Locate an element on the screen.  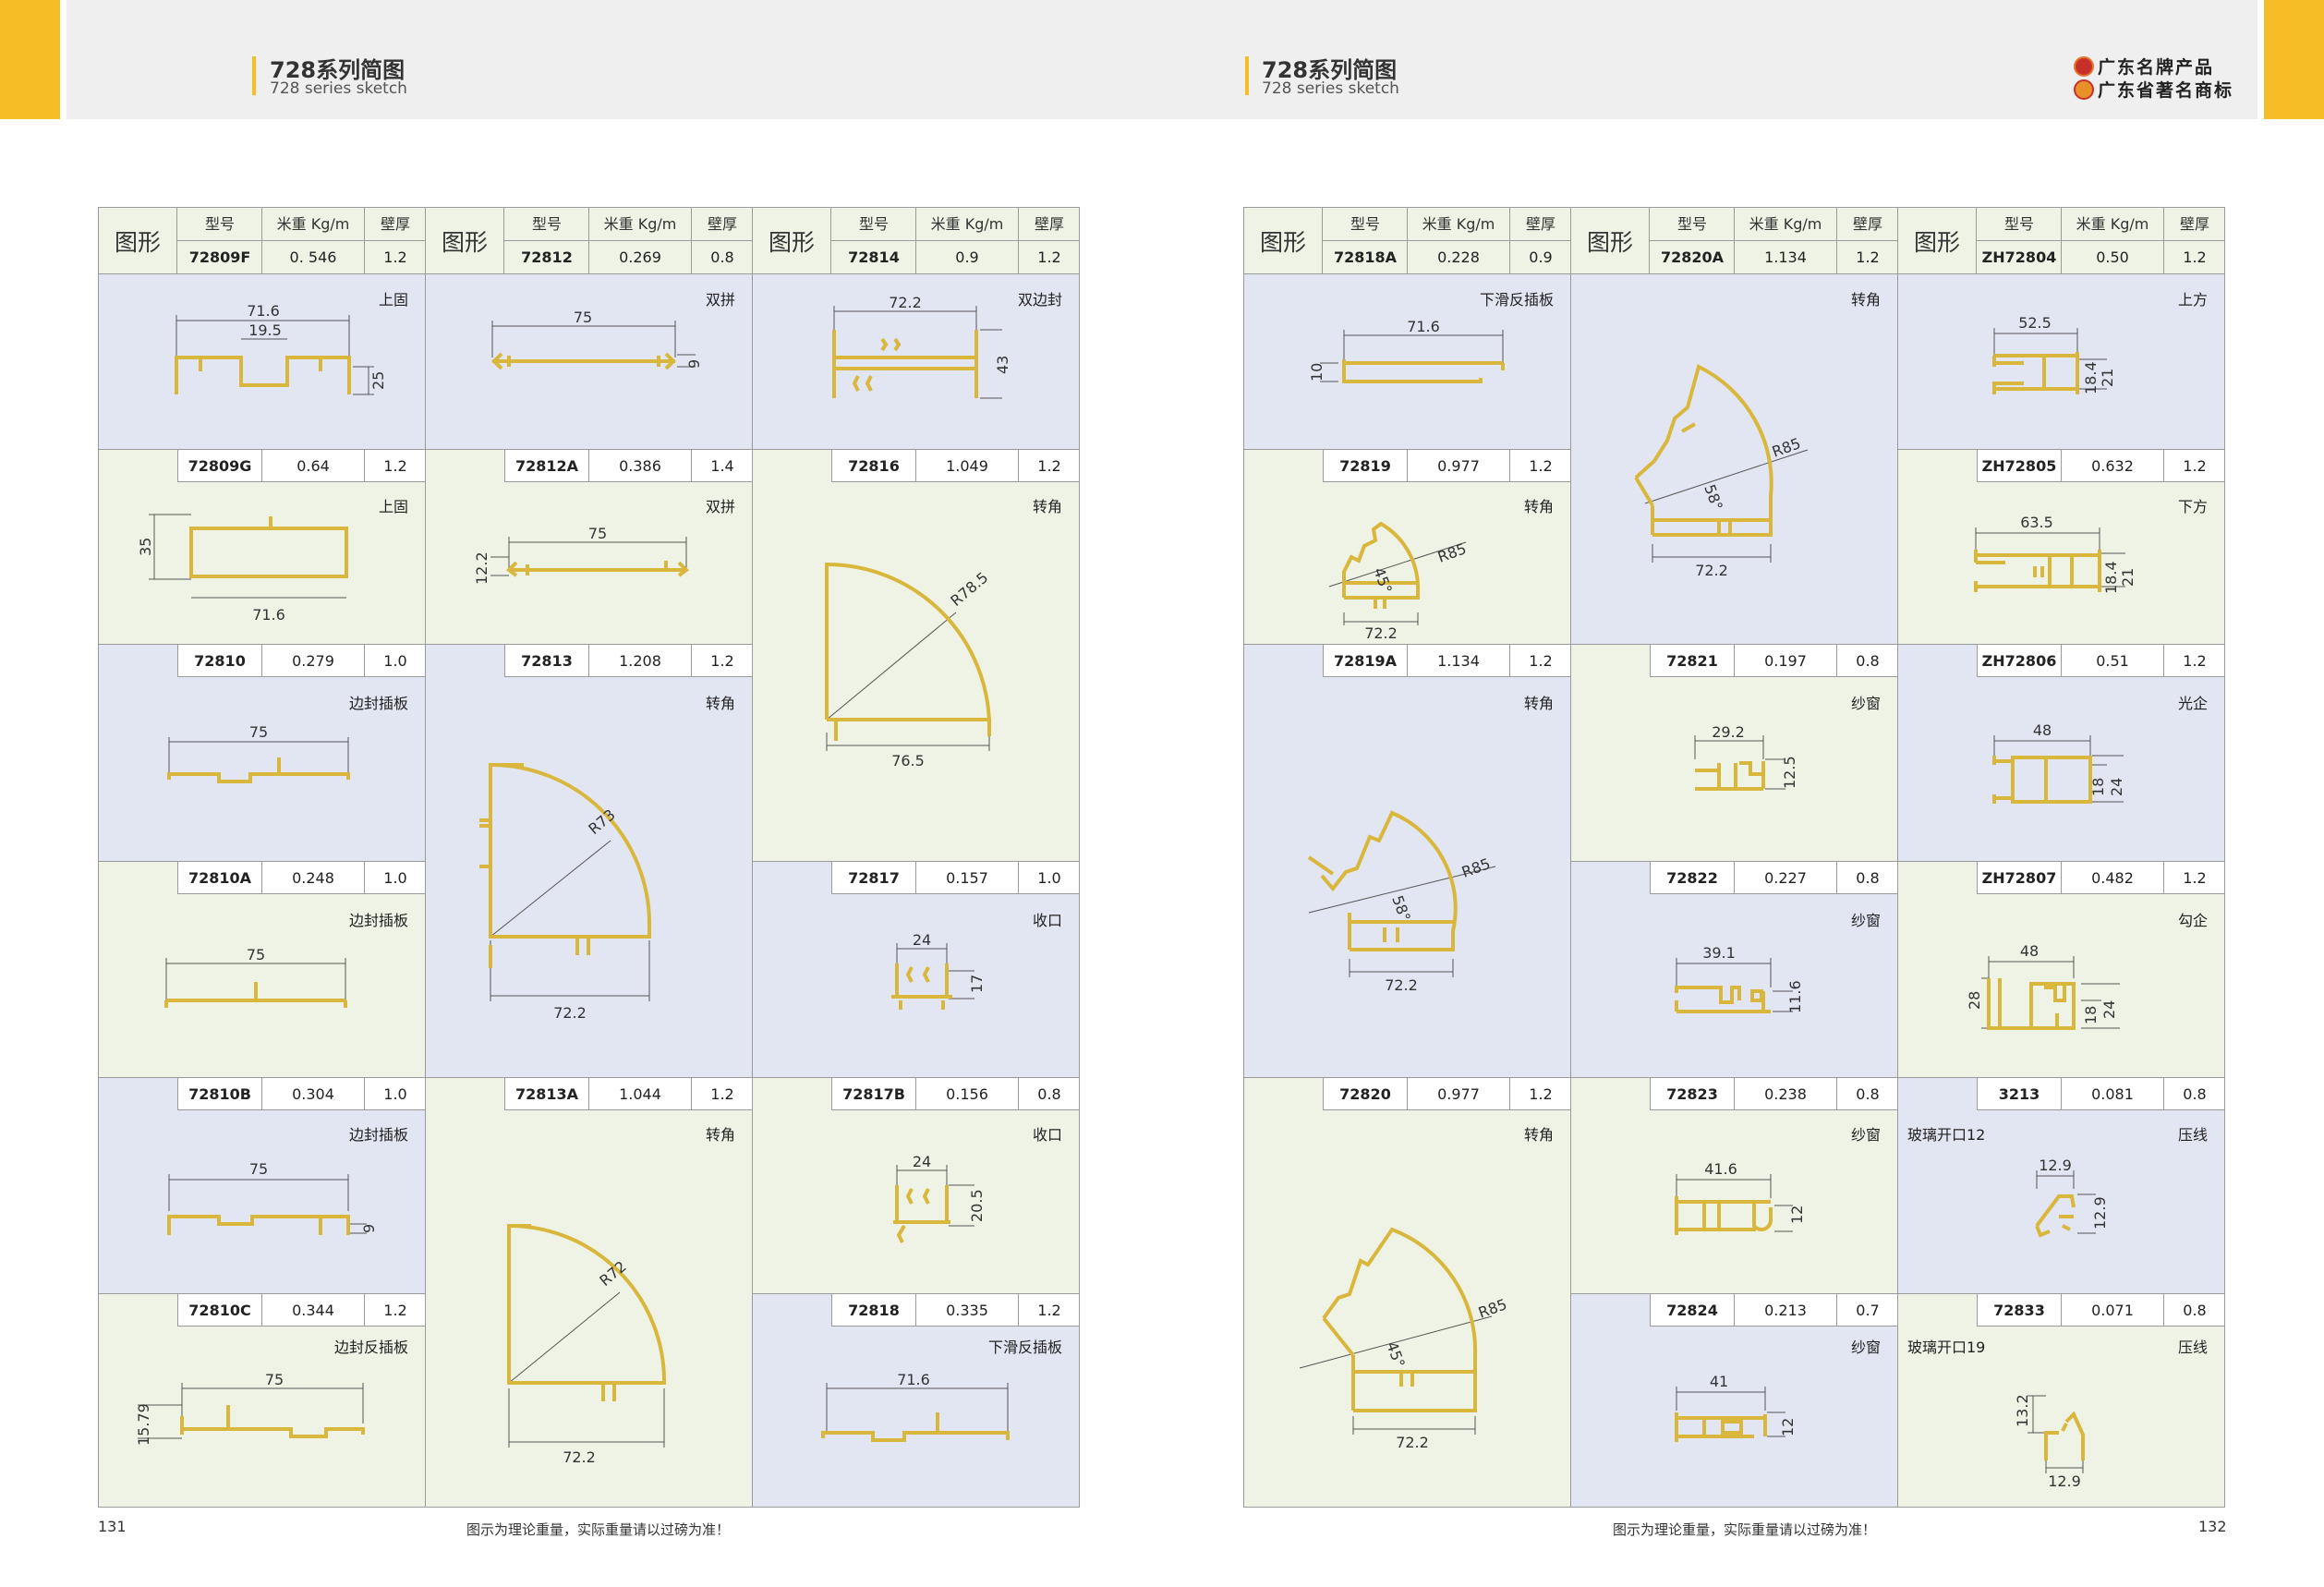
page-subtitle-left: 728 series sketch is located at coordinates (338, 88).